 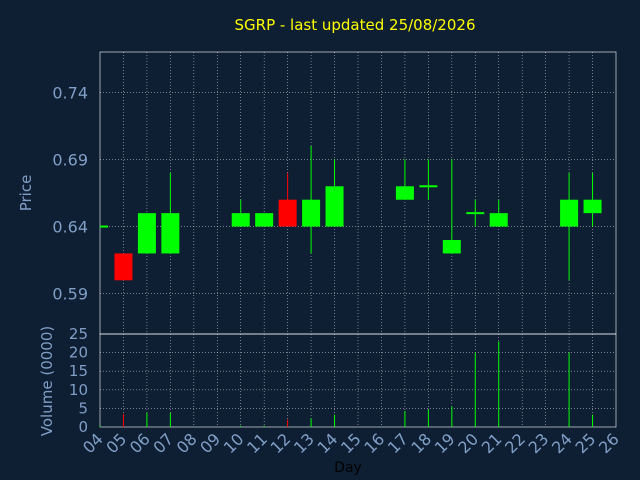 What do you see at coordinates (78, 371) in the screenshot?
I see `volume-tick-label: 15` at bounding box center [78, 371].